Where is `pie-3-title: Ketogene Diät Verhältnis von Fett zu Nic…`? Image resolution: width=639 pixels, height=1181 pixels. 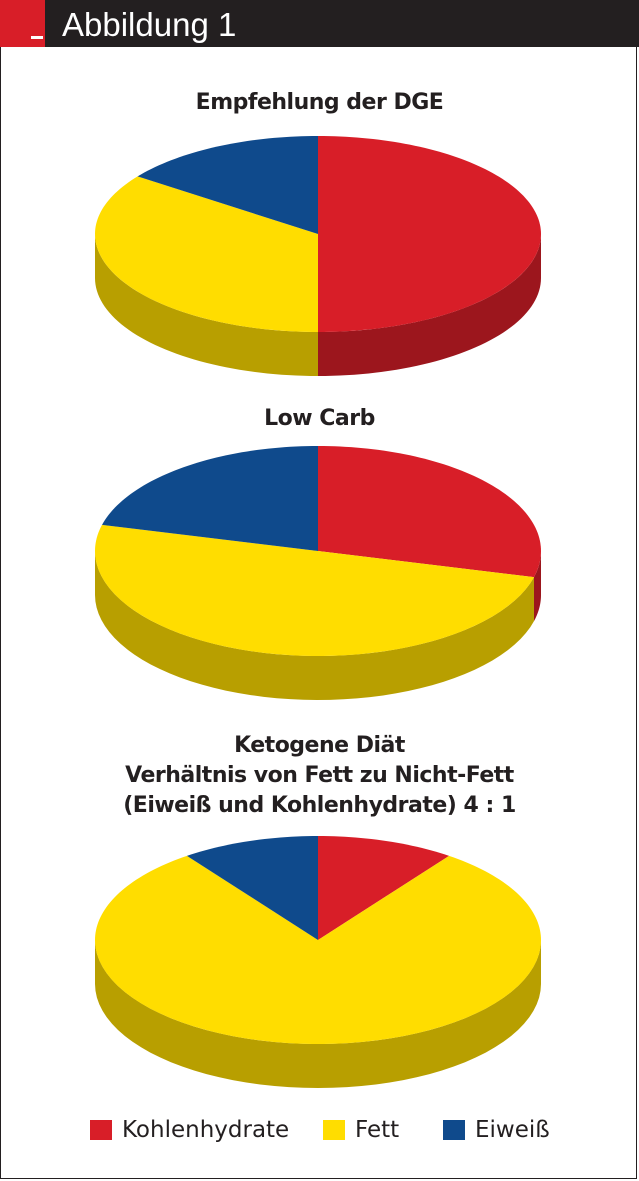 pie-3-title: Ketogene Diät Verhältnis von Fett zu Nic… is located at coordinates (319, 776).